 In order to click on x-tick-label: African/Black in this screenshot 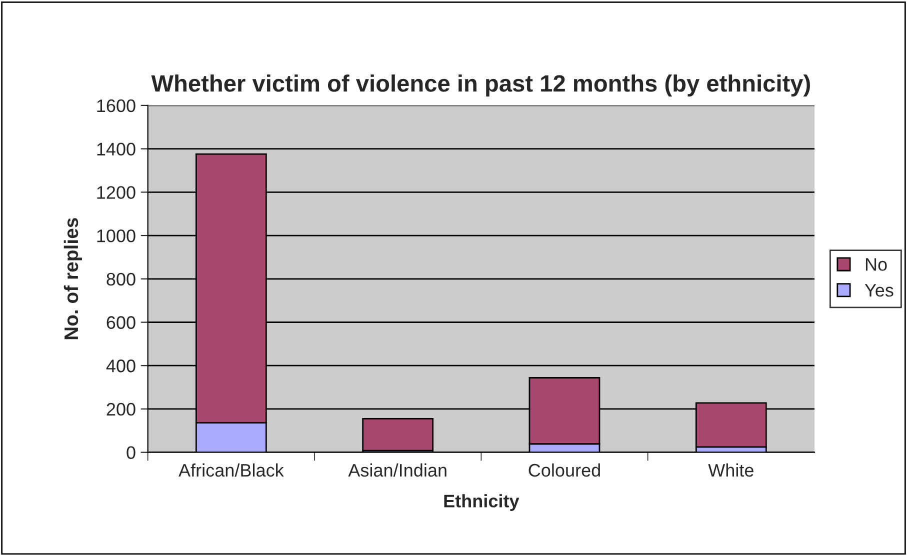, I will do `click(231, 470)`.